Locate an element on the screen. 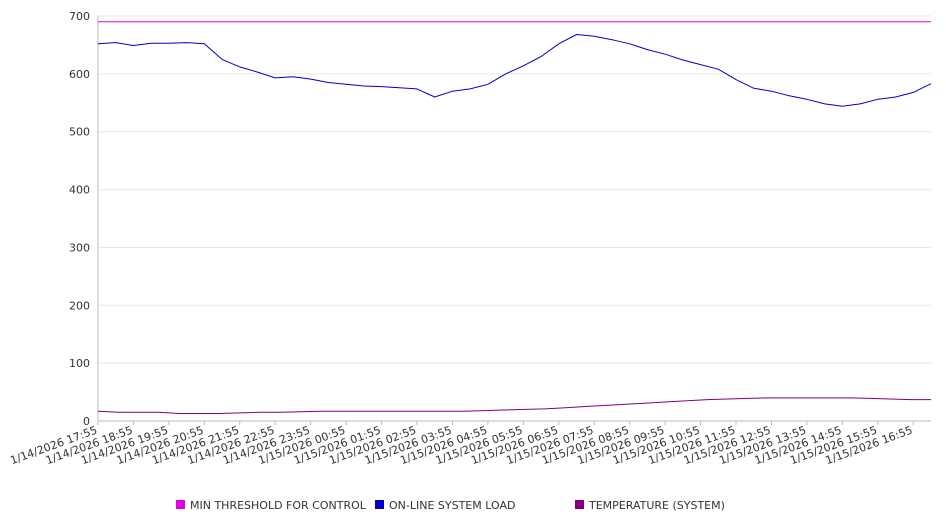 This screenshot has width=946, height=526. y-tick-label: 500 is located at coordinates (79, 132).